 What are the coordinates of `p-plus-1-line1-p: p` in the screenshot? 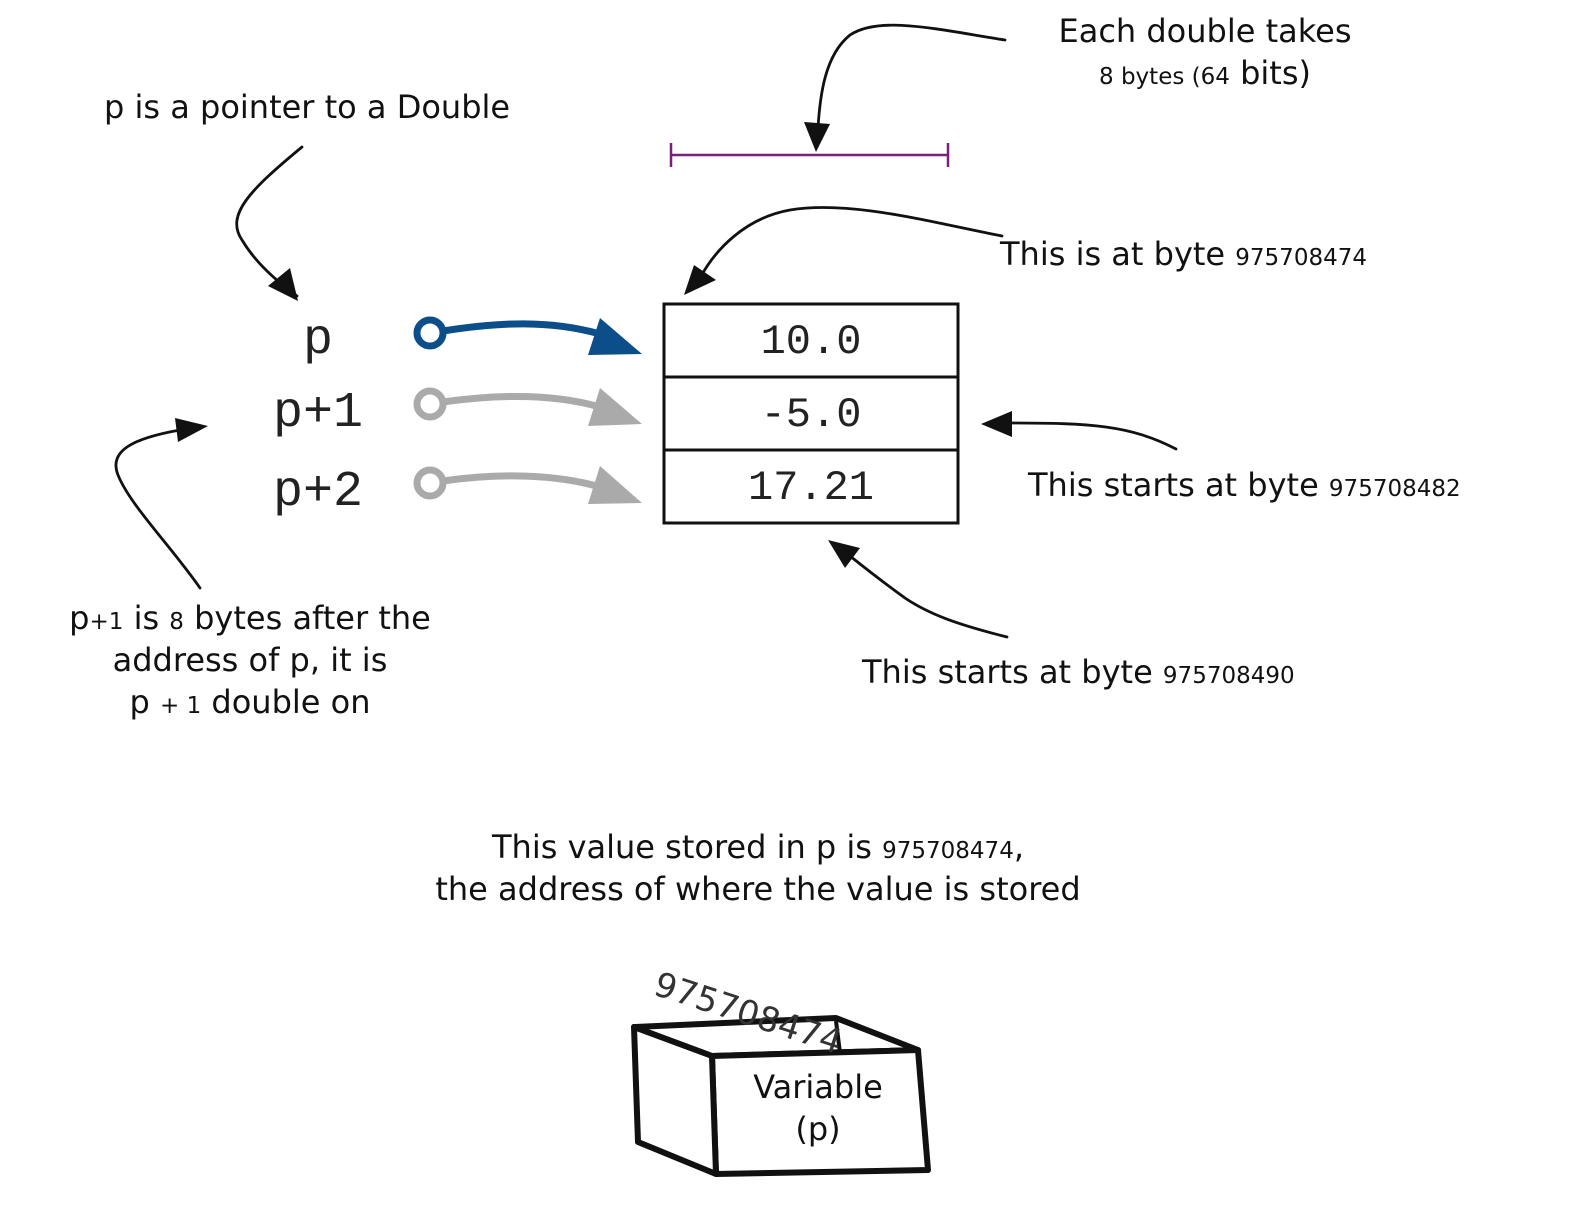 It's located at (79, 618).